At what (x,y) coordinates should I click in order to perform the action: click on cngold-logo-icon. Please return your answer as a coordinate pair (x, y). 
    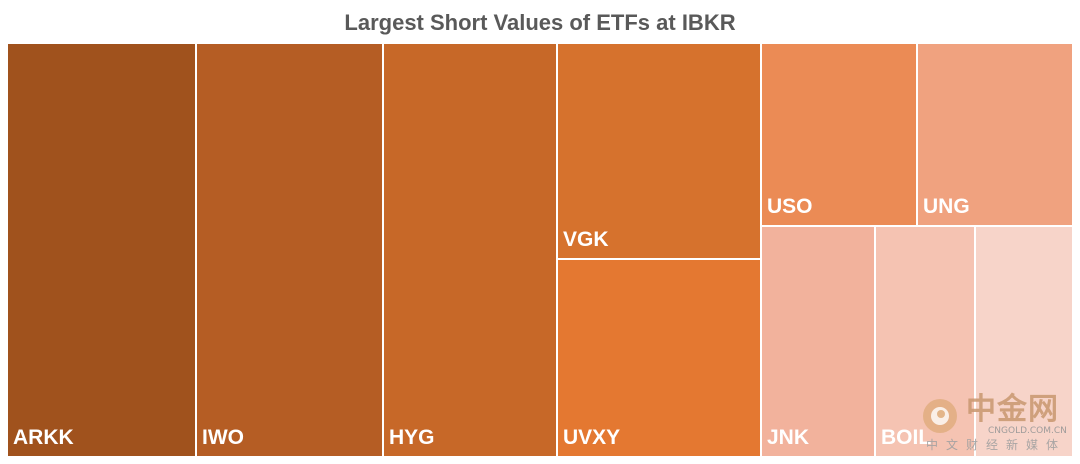
    Looking at the image, I should click on (940, 416).